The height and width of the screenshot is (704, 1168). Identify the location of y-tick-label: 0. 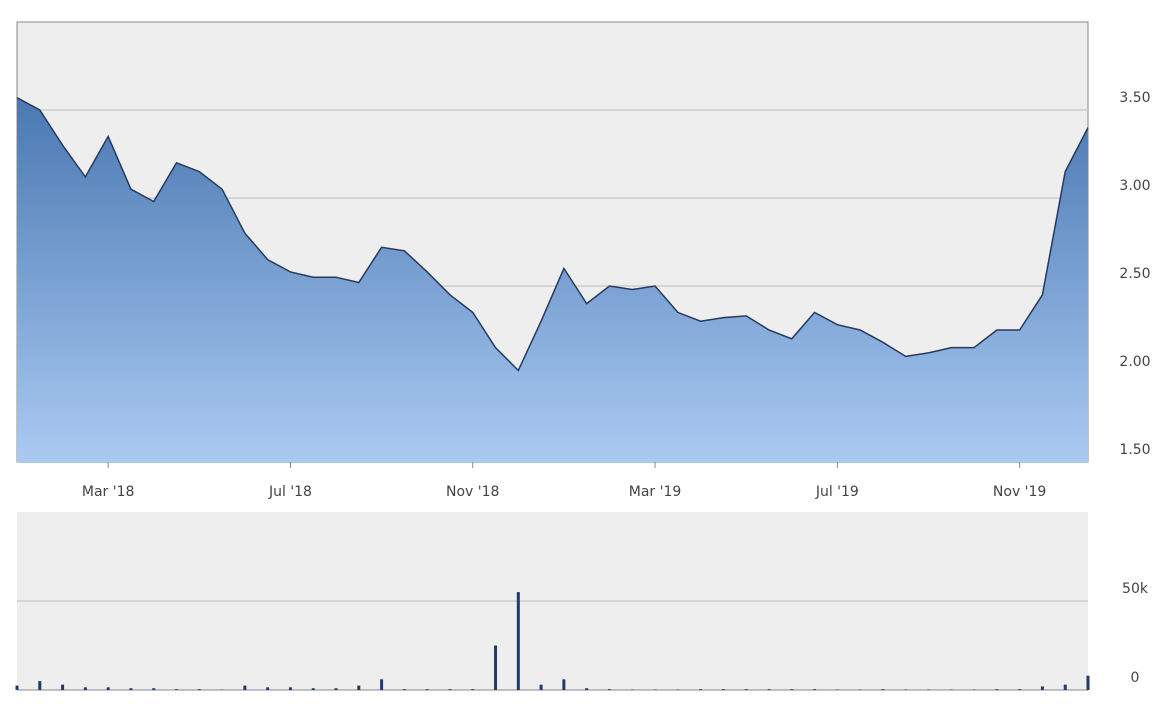
(1135, 678).